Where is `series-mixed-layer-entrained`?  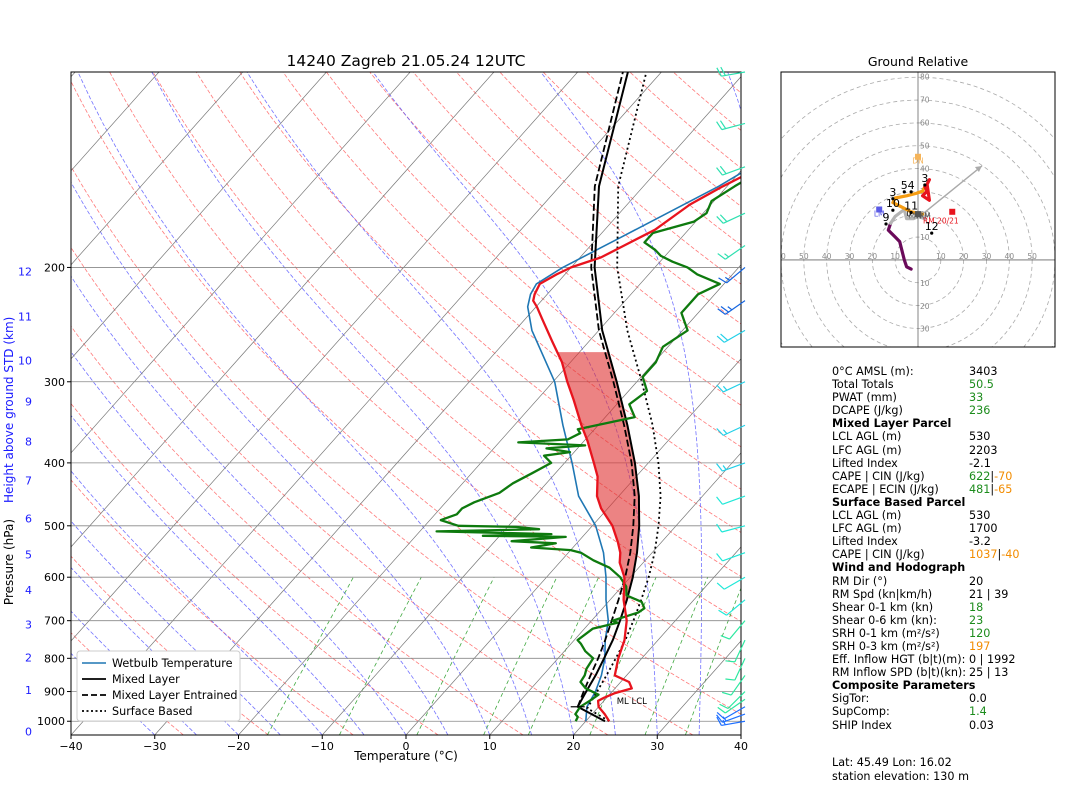
series-mixed-layer-entrained is located at coordinates (606, 390).